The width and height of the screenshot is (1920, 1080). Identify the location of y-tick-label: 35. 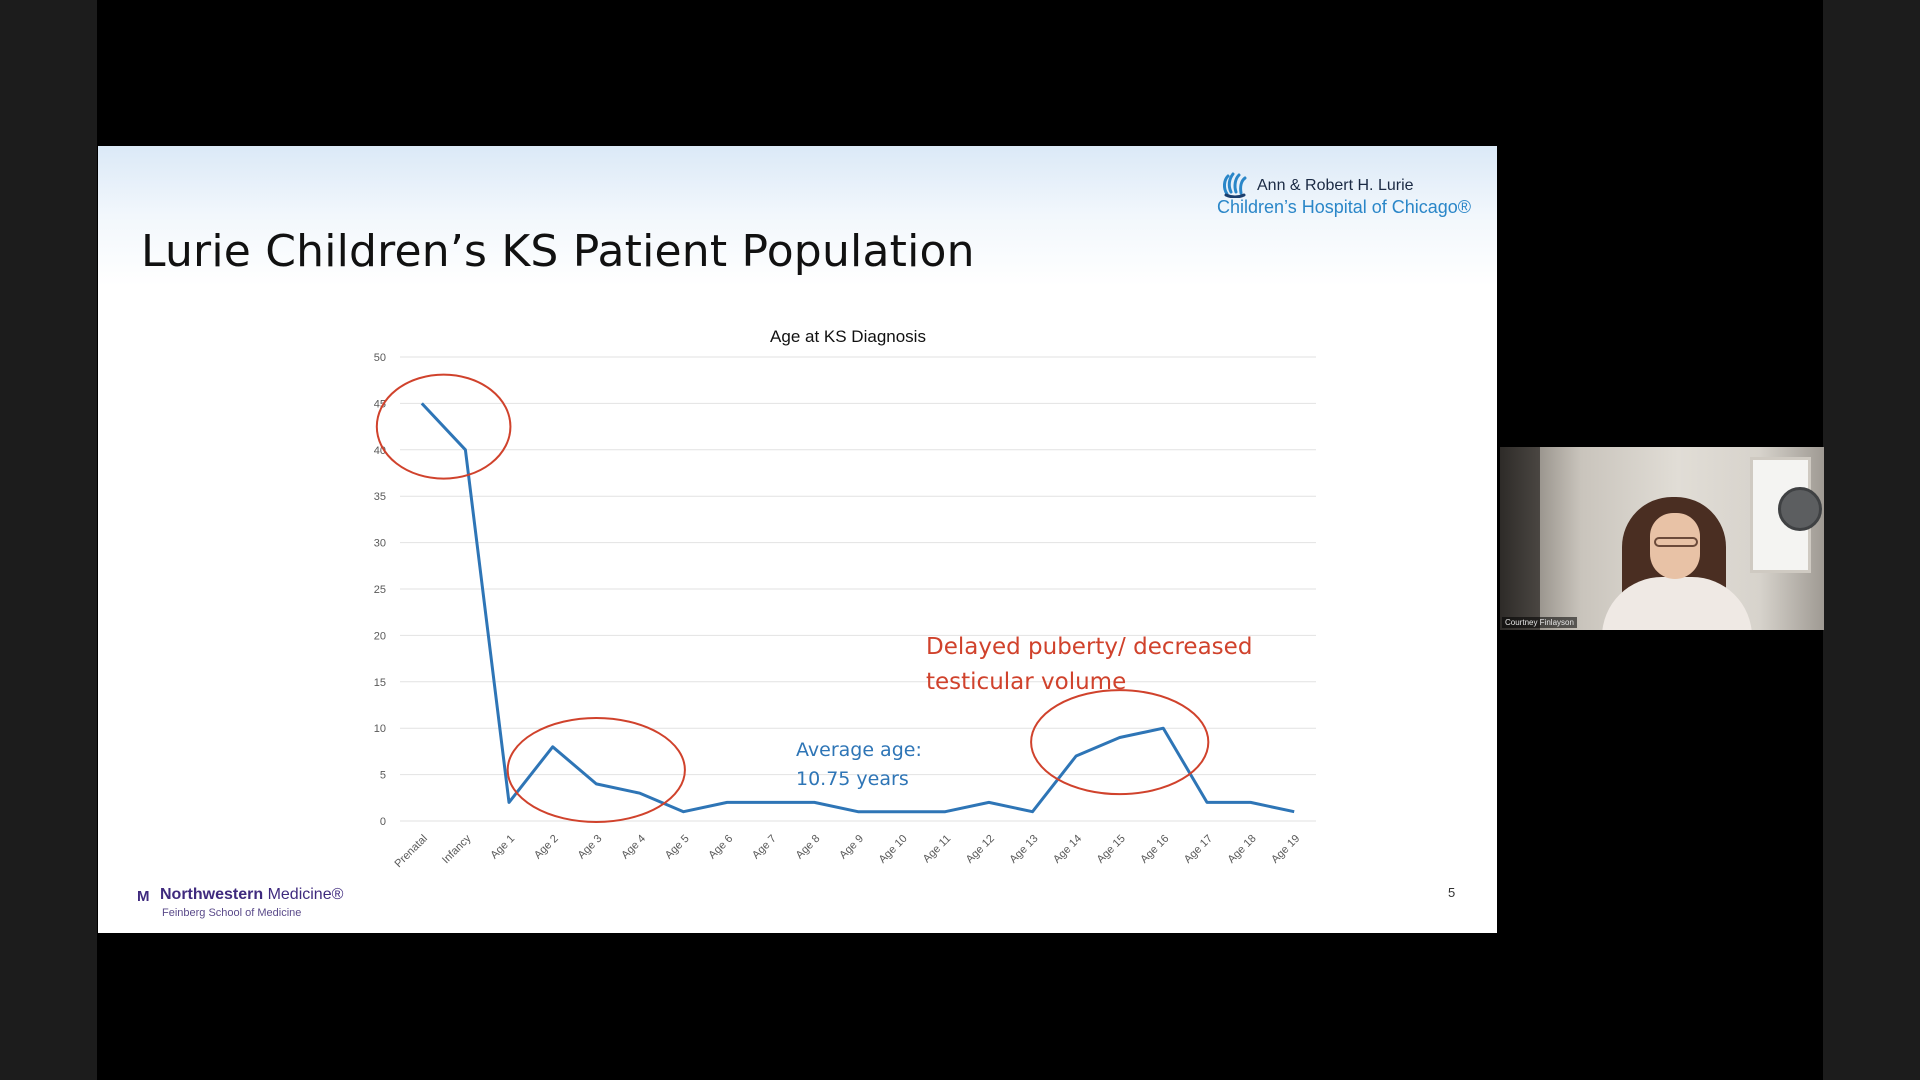
(380, 497).